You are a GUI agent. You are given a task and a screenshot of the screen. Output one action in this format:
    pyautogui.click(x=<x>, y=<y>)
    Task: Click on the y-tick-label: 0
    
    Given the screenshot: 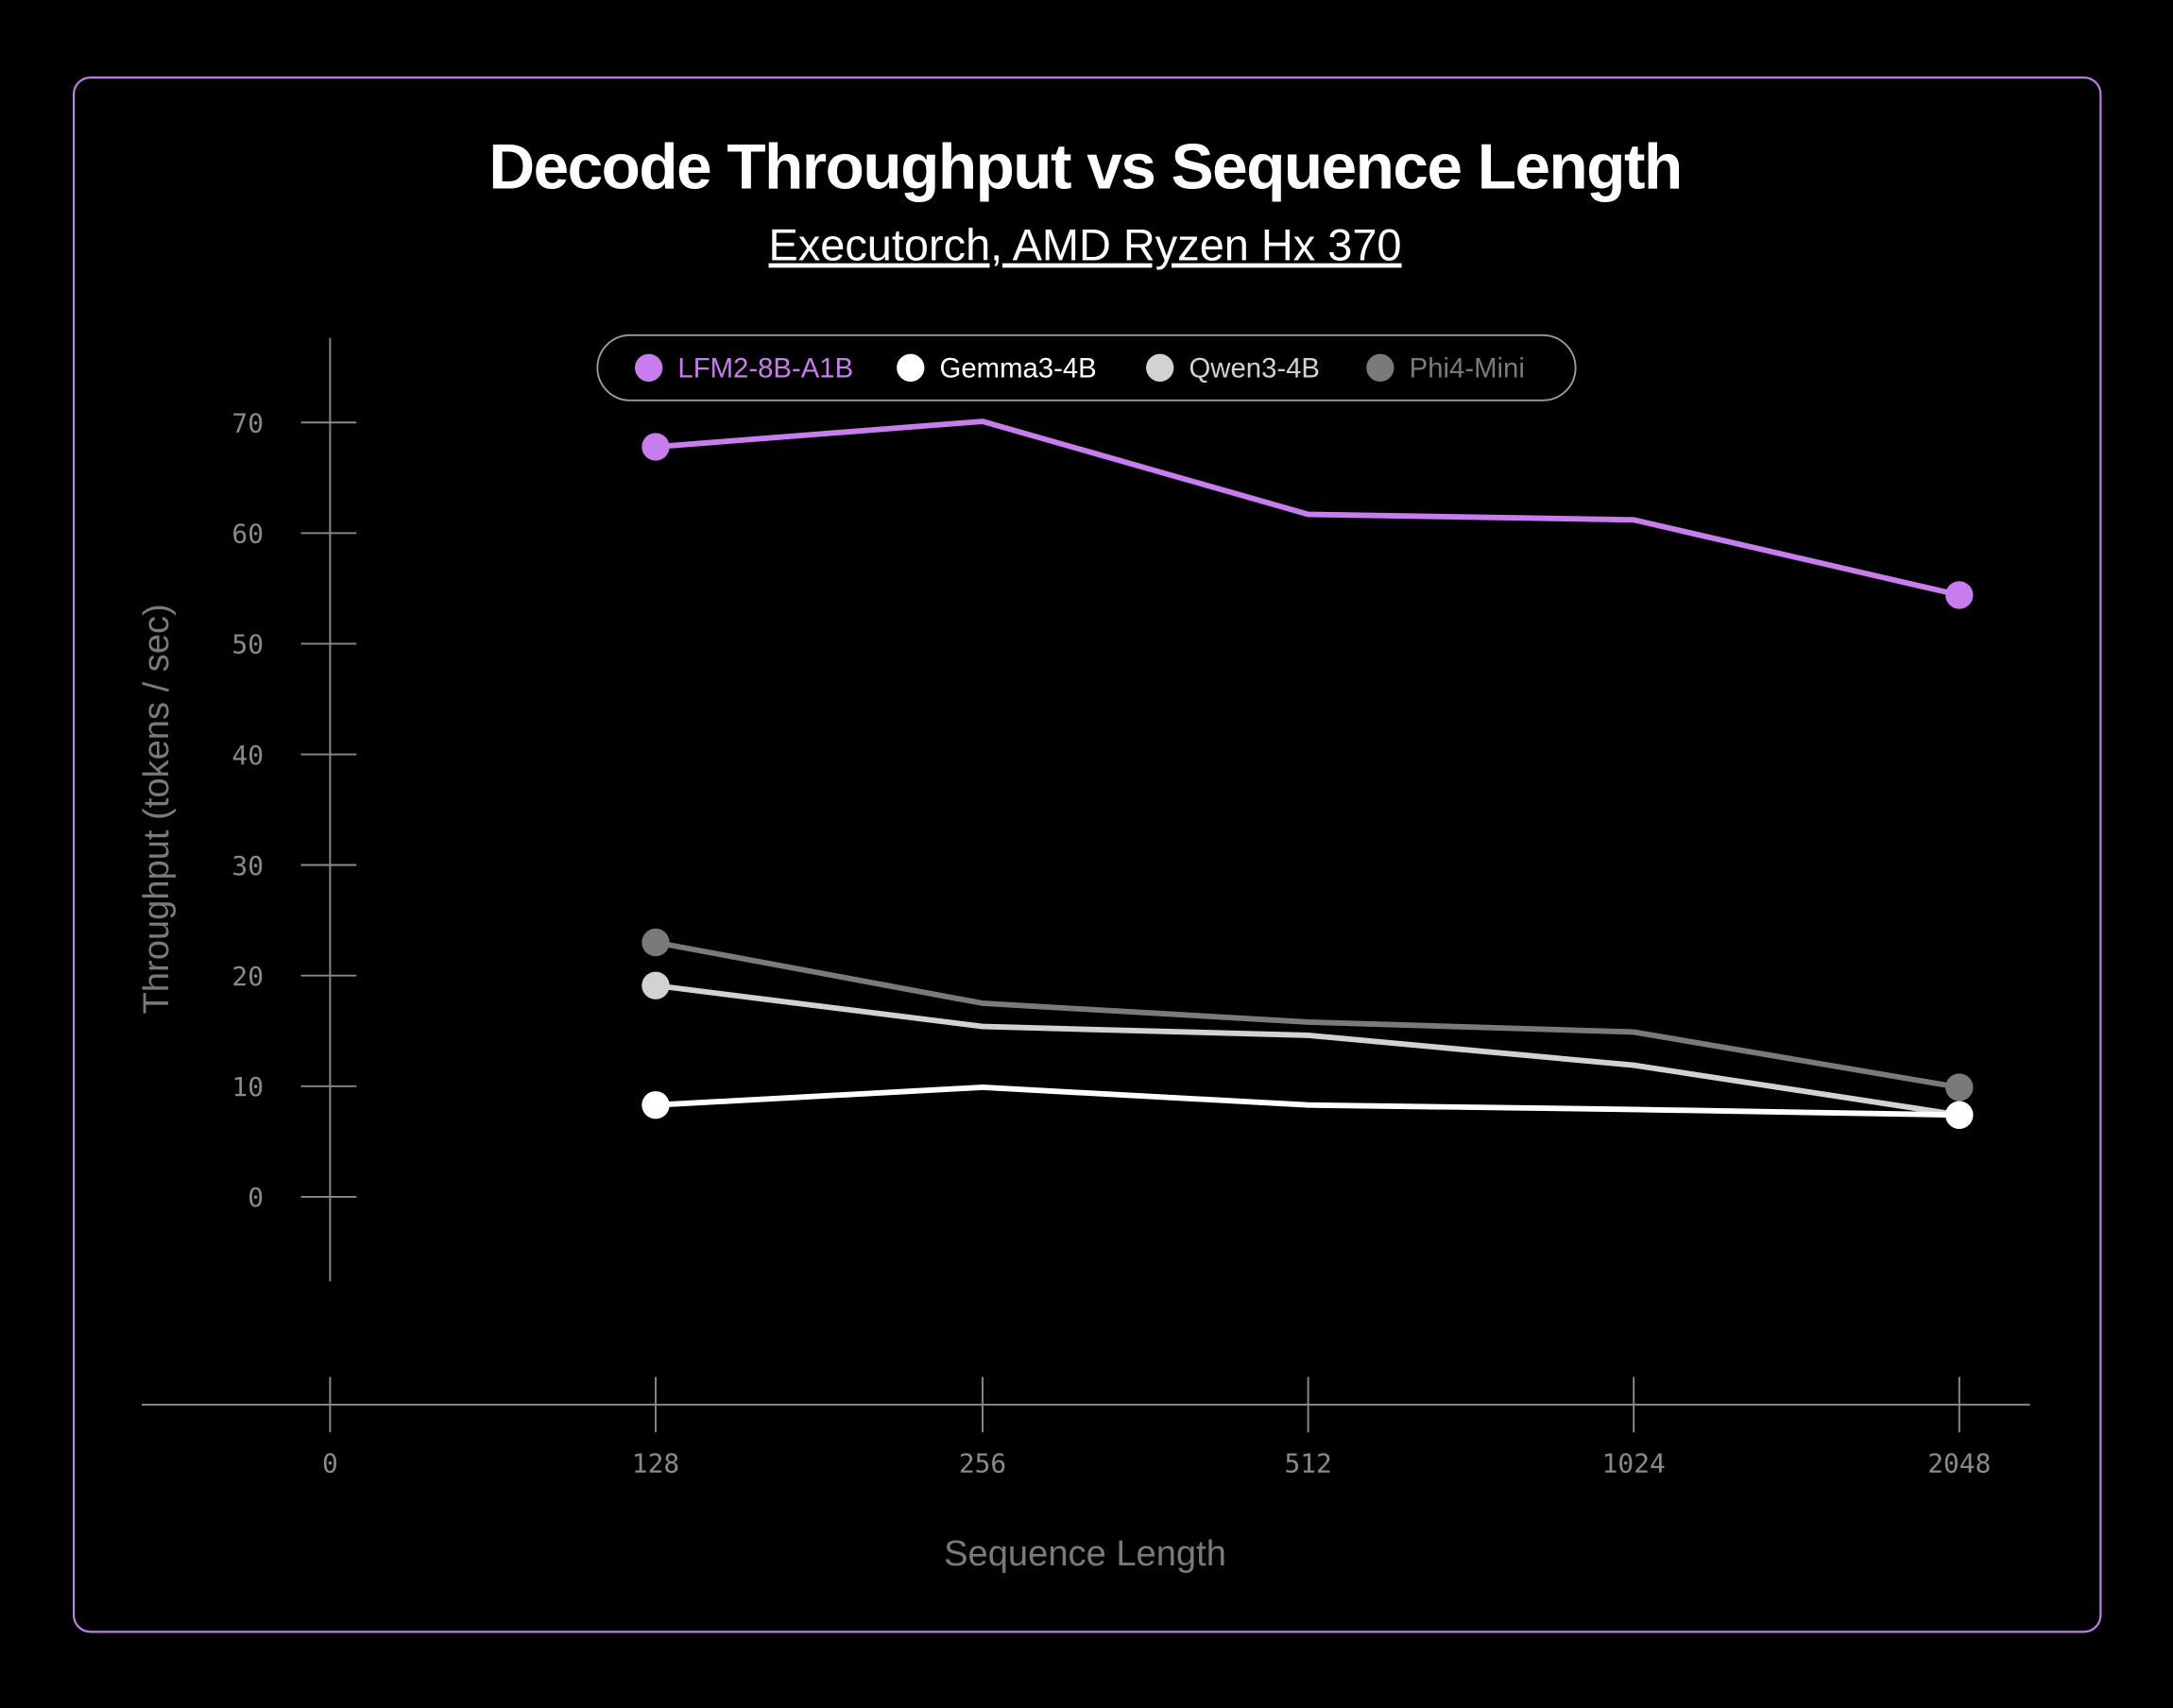 What is the action you would take?
    pyautogui.click(x=256, y=1197)
    